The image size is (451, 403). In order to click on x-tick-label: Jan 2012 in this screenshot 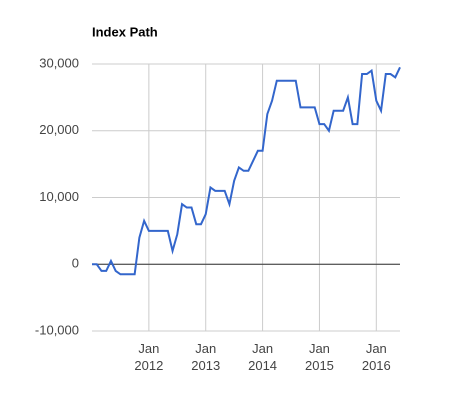, I will do `click(148, 357)`.